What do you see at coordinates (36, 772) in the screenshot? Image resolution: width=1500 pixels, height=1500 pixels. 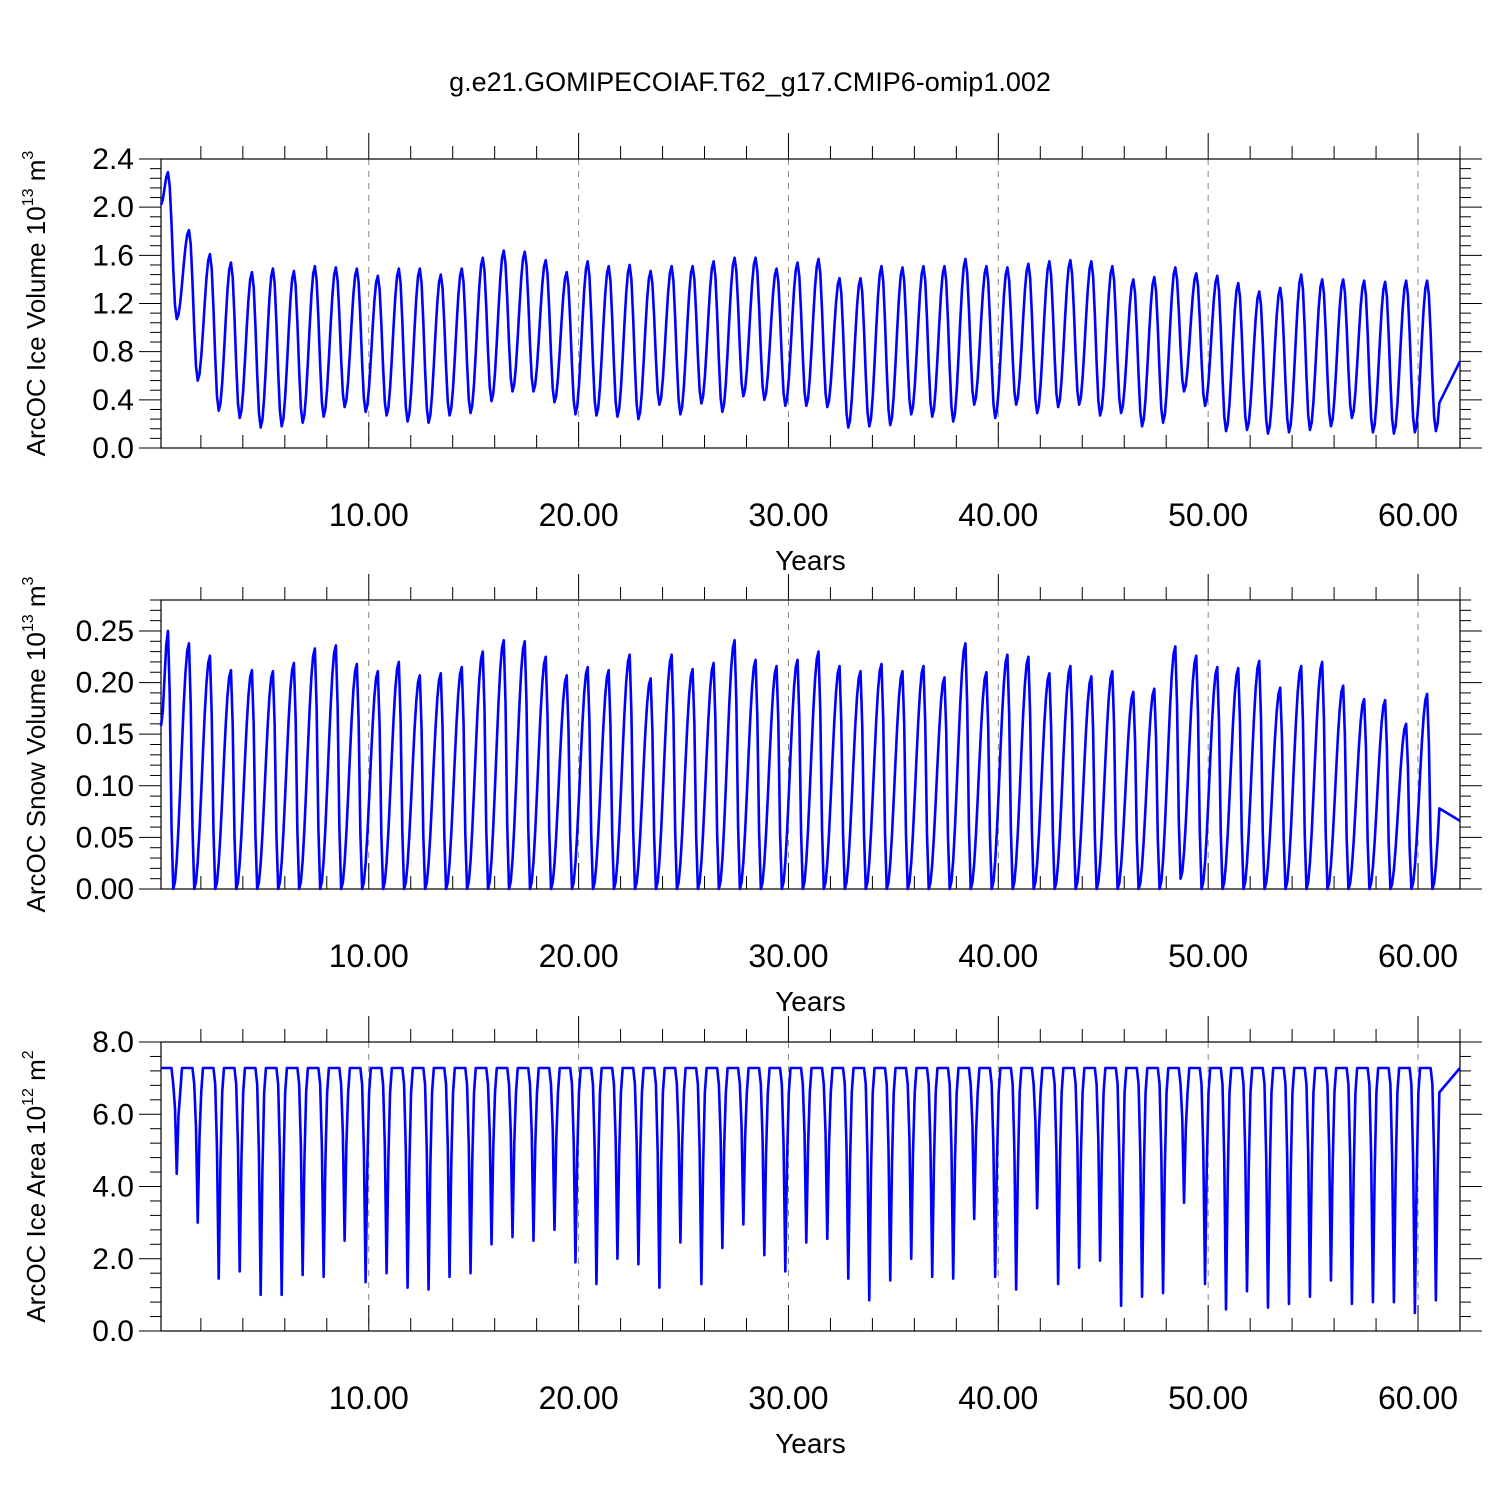 I see `y-axis-label-part: ArcOC Snow Volume 10` at bounding box center [36, 772].